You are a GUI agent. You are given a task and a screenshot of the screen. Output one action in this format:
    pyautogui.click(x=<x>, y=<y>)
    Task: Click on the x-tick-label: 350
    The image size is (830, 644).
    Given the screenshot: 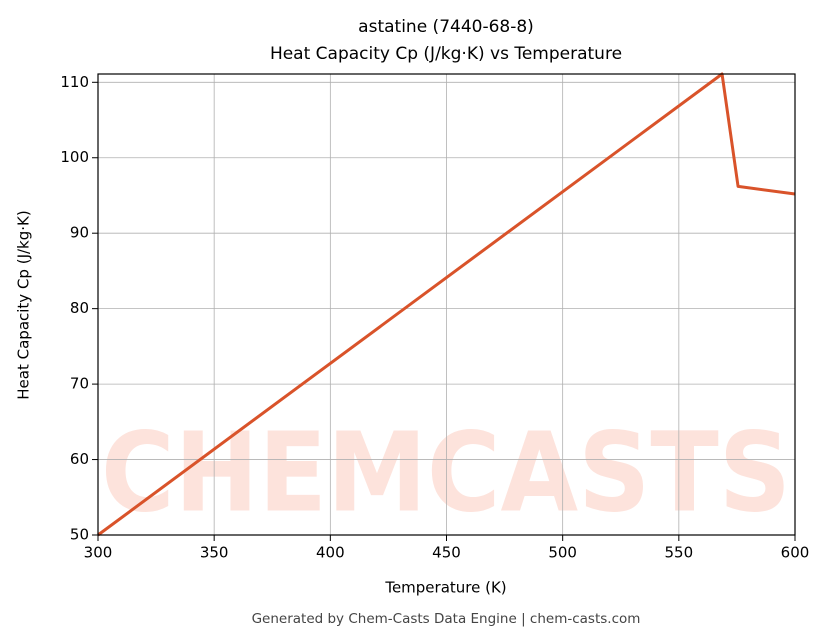 What is the action you would take?
    pyautogui.click(x=214, y=553)
    